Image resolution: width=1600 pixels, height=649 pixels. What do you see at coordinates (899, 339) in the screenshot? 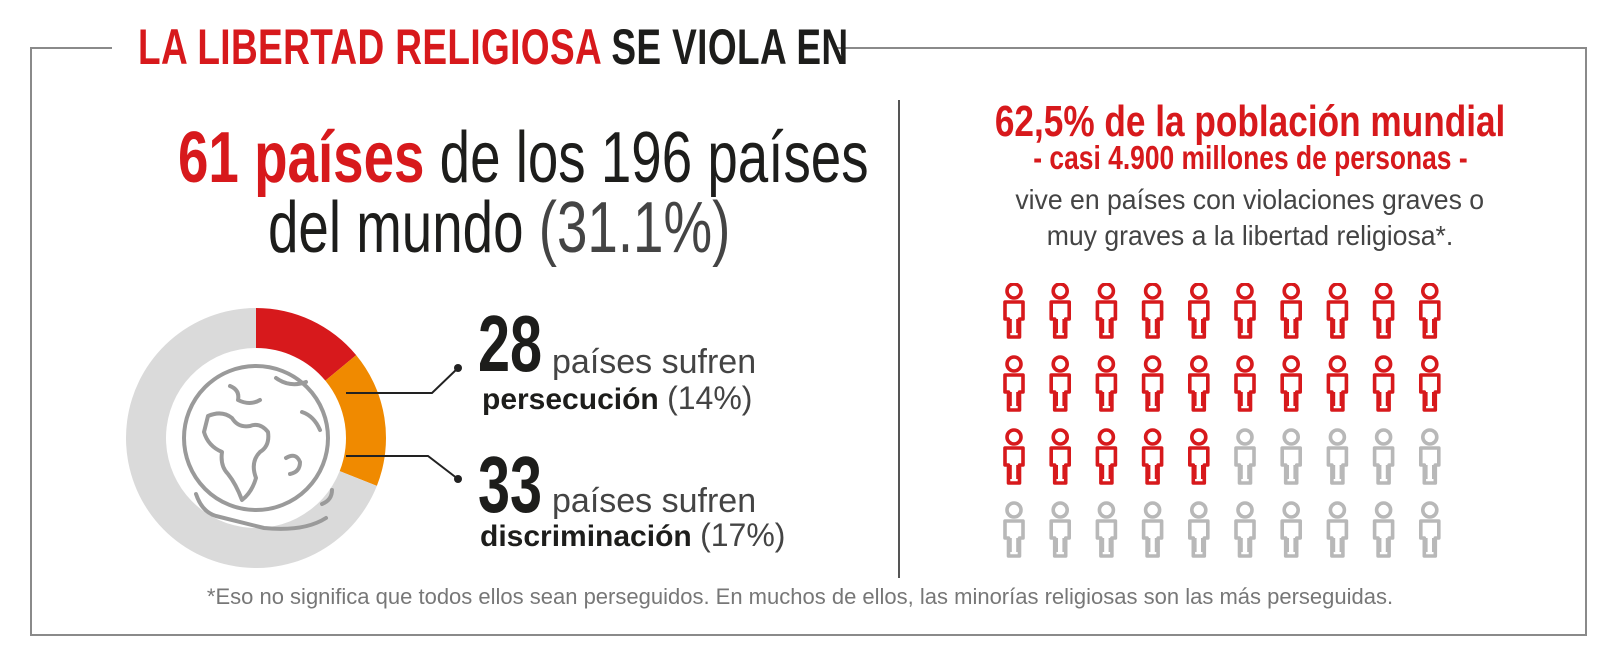
I see `vertical-divider` at bounding box center [899, 339].